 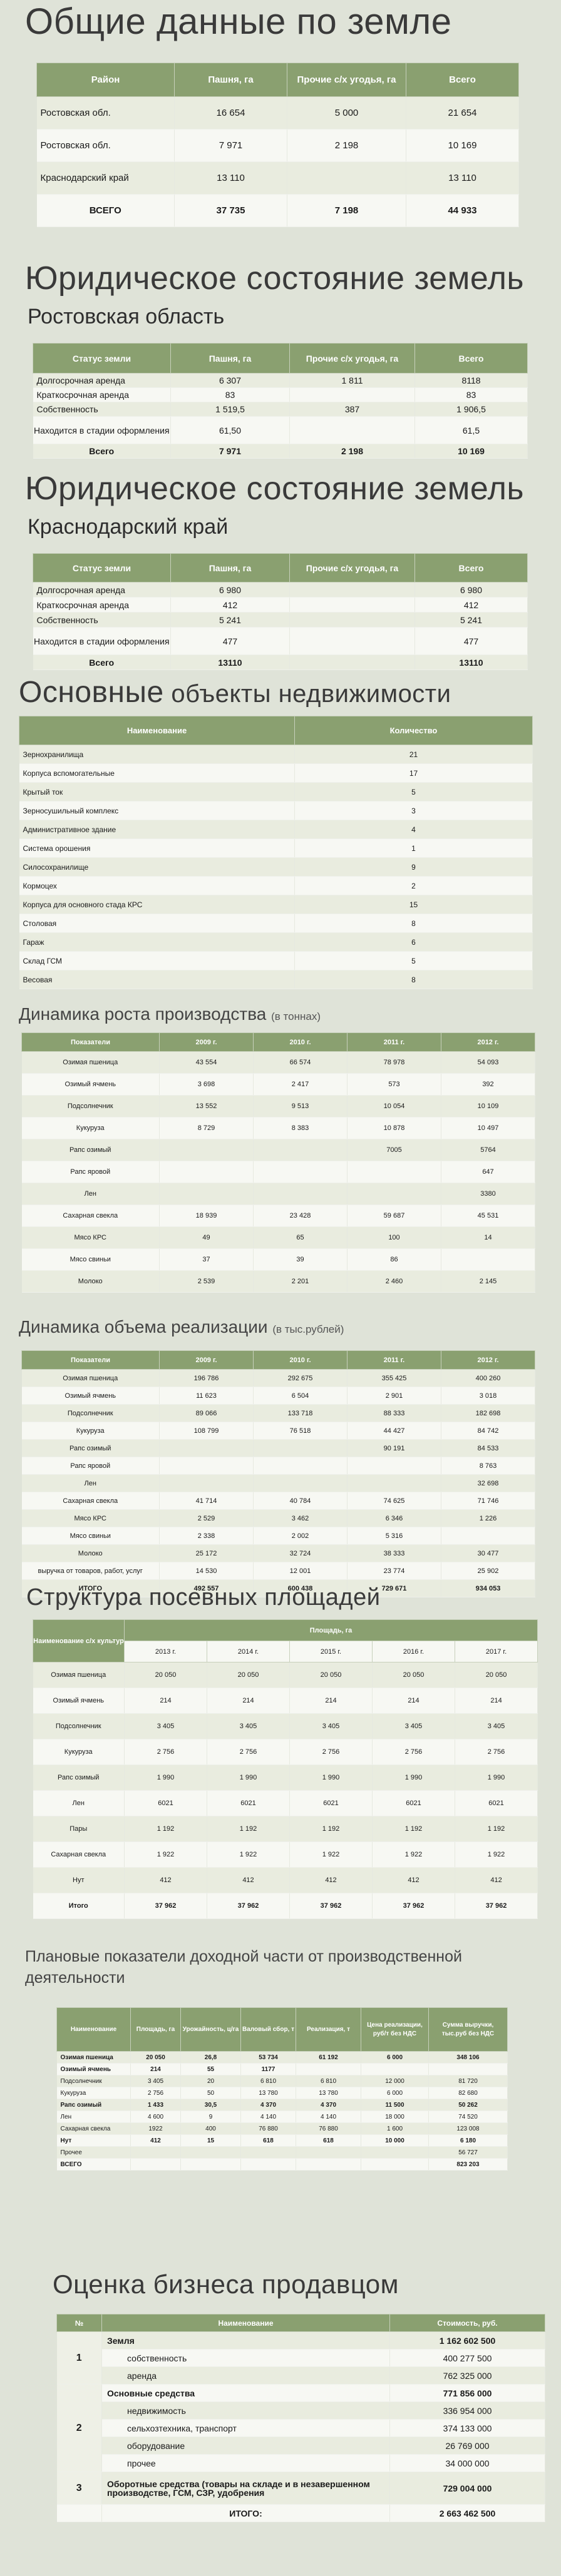 I want to click on cell: 53 734, so click(x=268, y=2057).